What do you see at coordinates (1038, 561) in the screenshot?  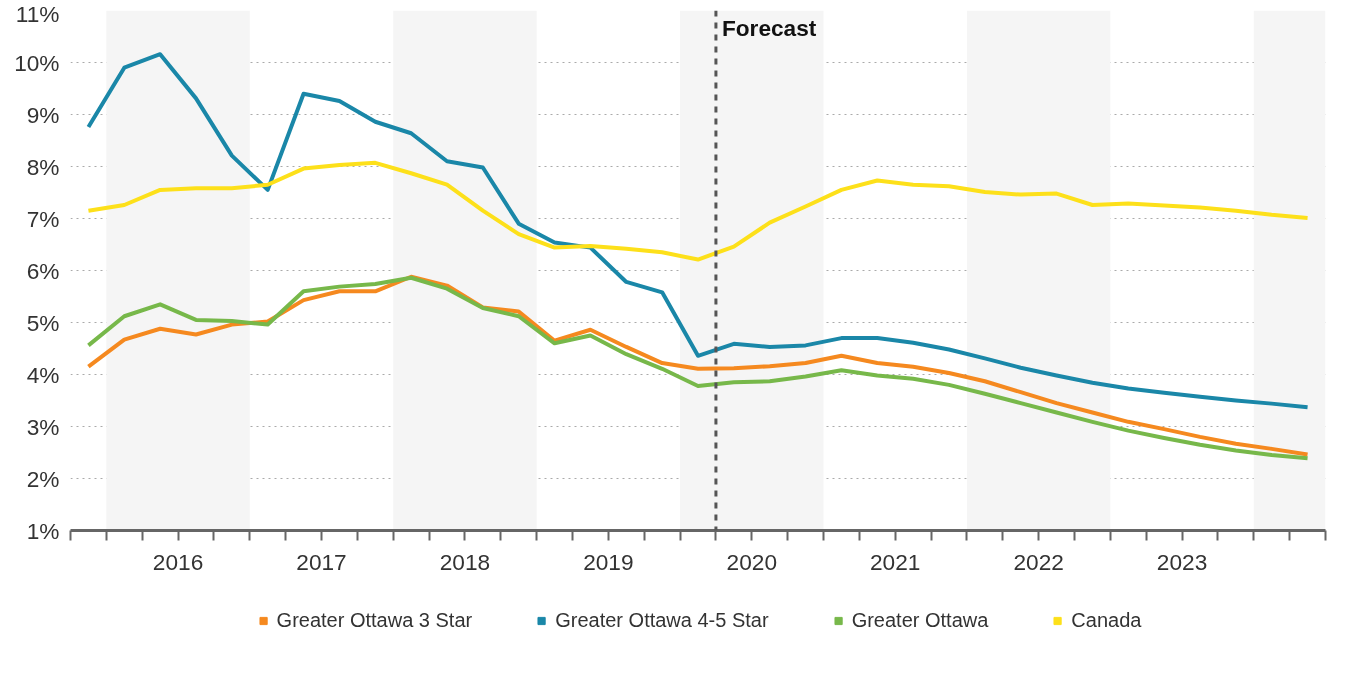 I see `x-tick-label: 2022` at bounding box center [1038, 561].